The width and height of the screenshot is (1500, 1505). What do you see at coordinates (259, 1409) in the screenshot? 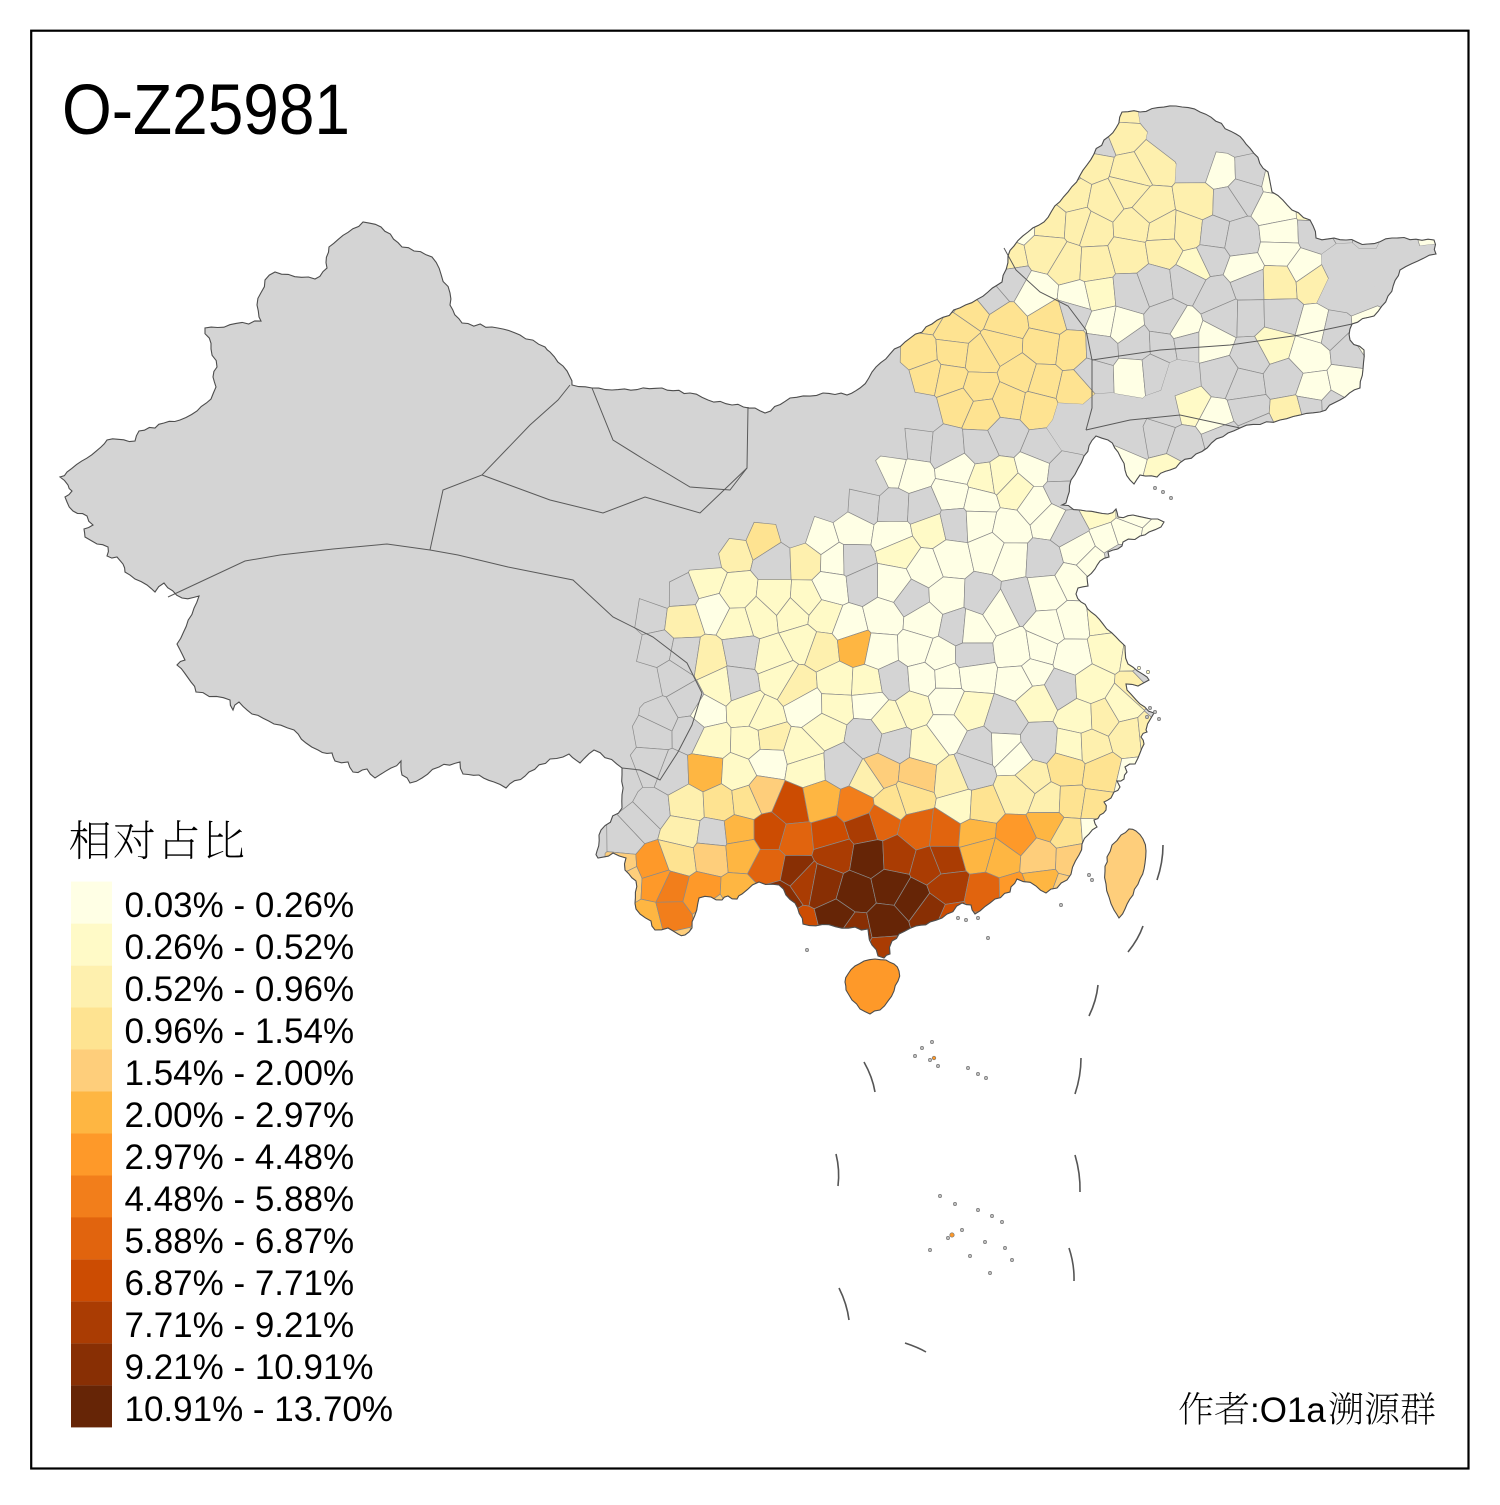
I see `svg-text: 10.91% - 13.70%` at bounding box center [259, 1409].